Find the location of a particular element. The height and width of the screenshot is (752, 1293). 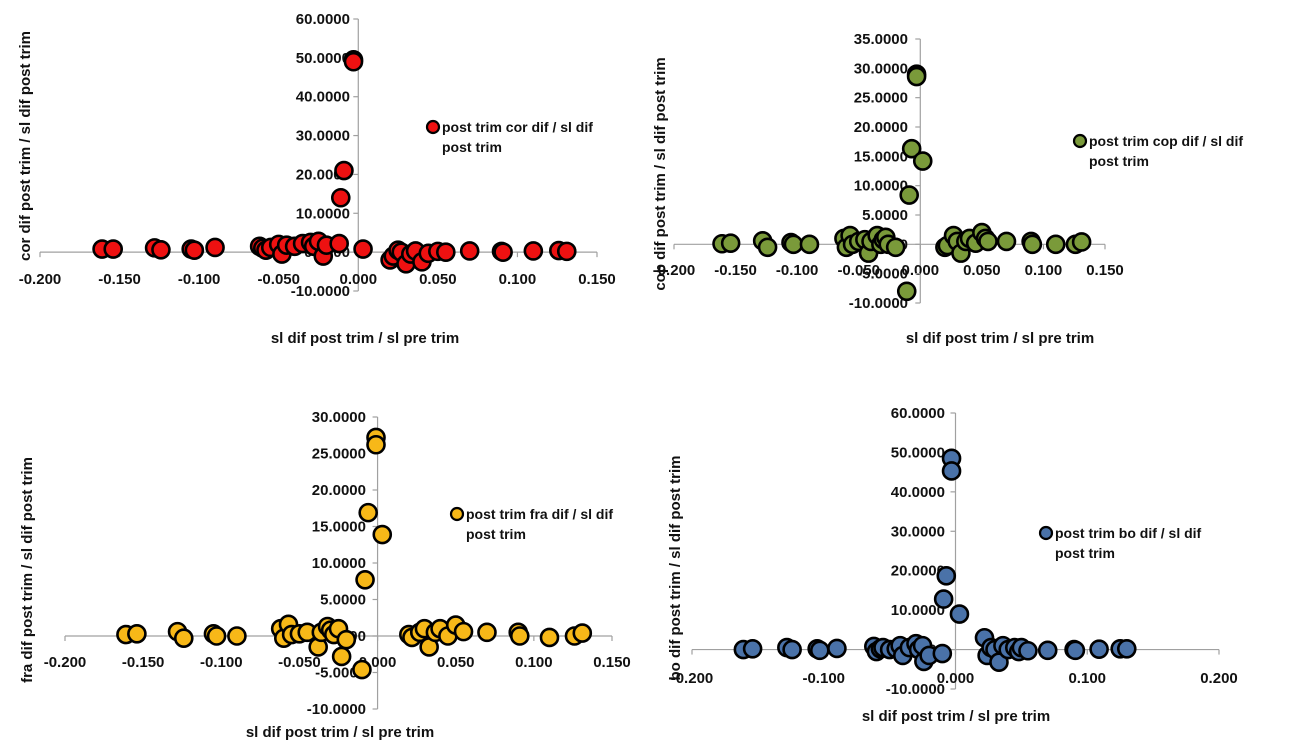

y-axis-title: bo dif post trim / sl dif post trim is located at coordinates (675, 568).